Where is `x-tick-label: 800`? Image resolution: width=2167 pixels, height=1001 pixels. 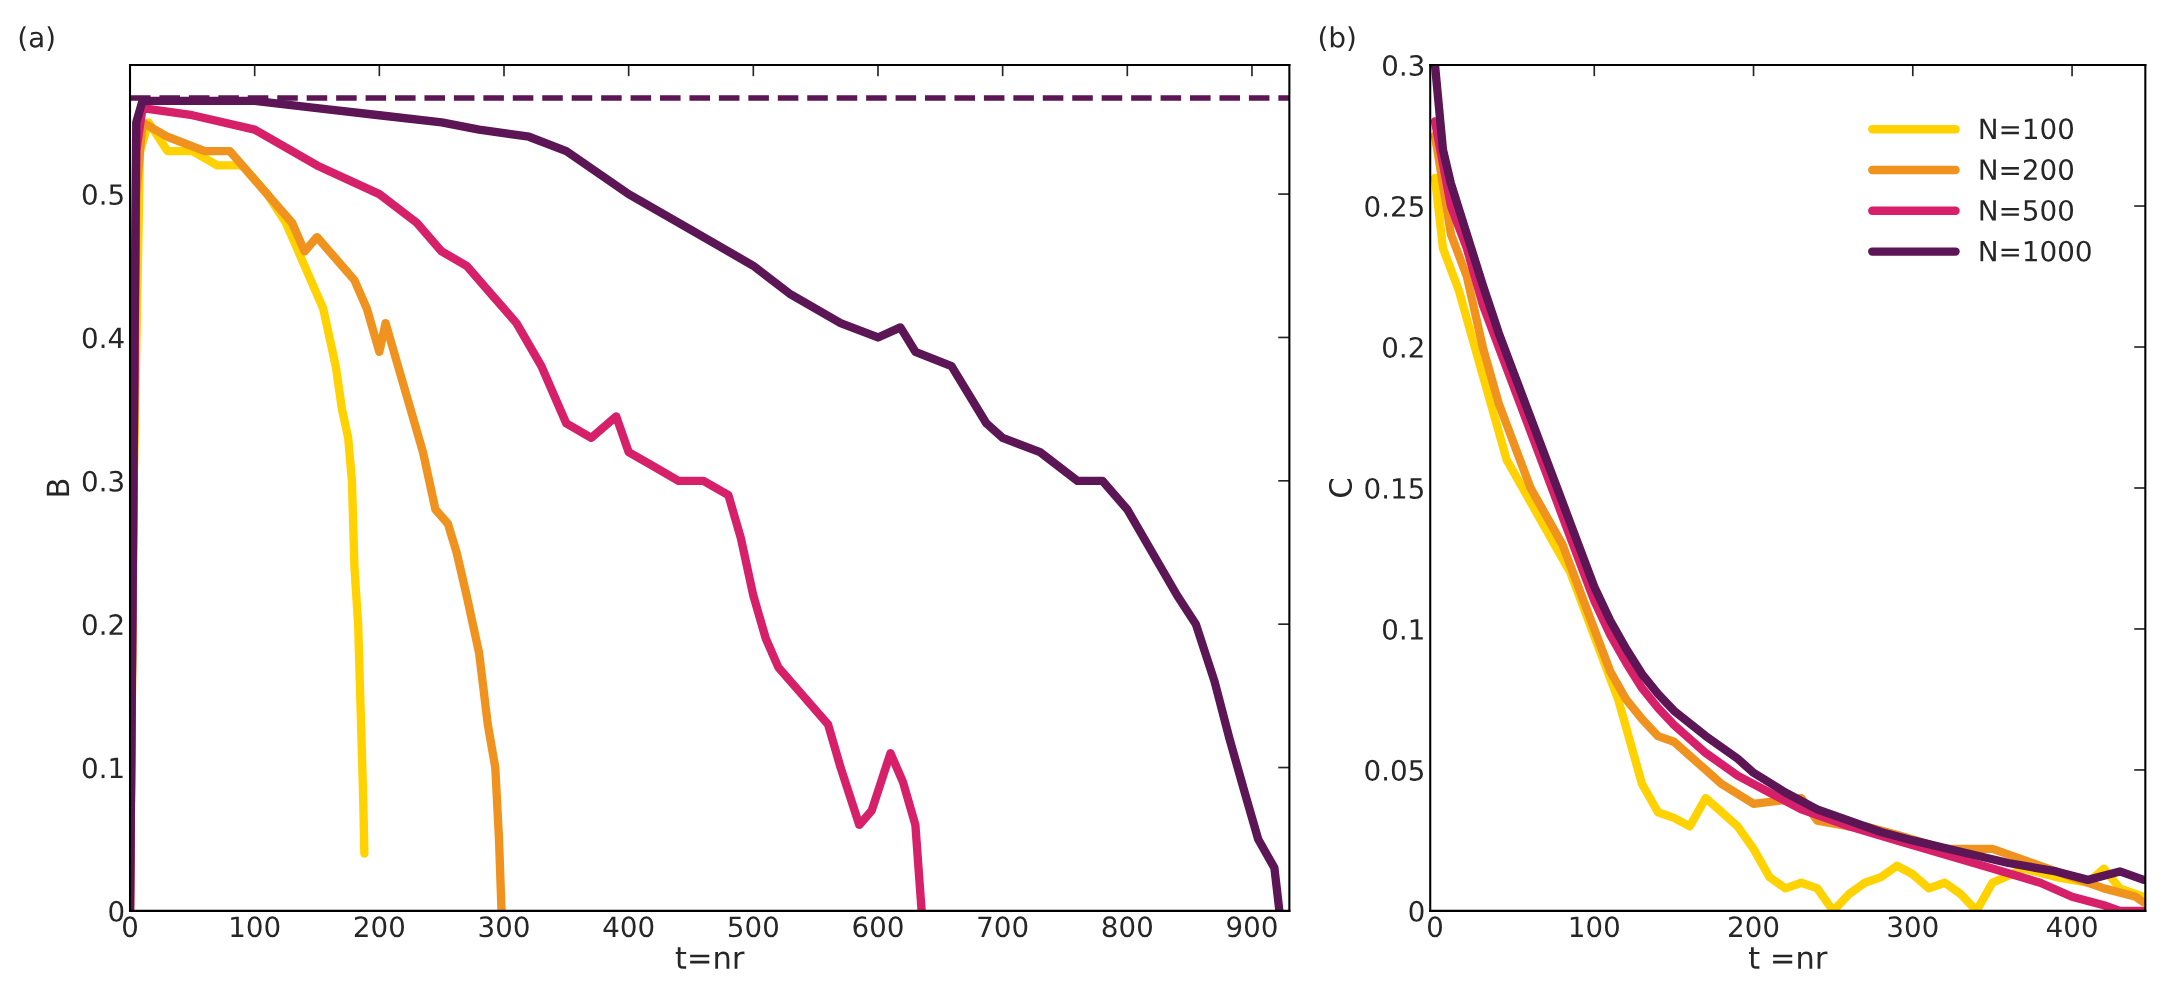
x-tick-label: 800 is located at coordinates (1127, 927).